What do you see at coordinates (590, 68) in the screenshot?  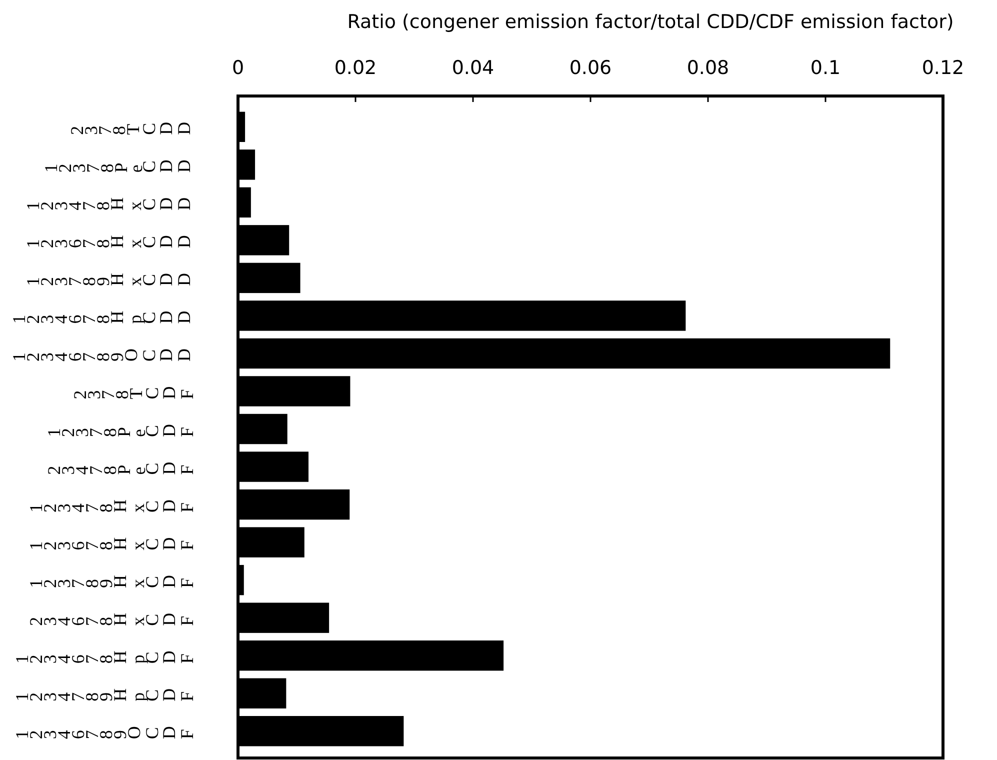 I see `x-tick-label: 0.06` at bounding box center [590, 68].